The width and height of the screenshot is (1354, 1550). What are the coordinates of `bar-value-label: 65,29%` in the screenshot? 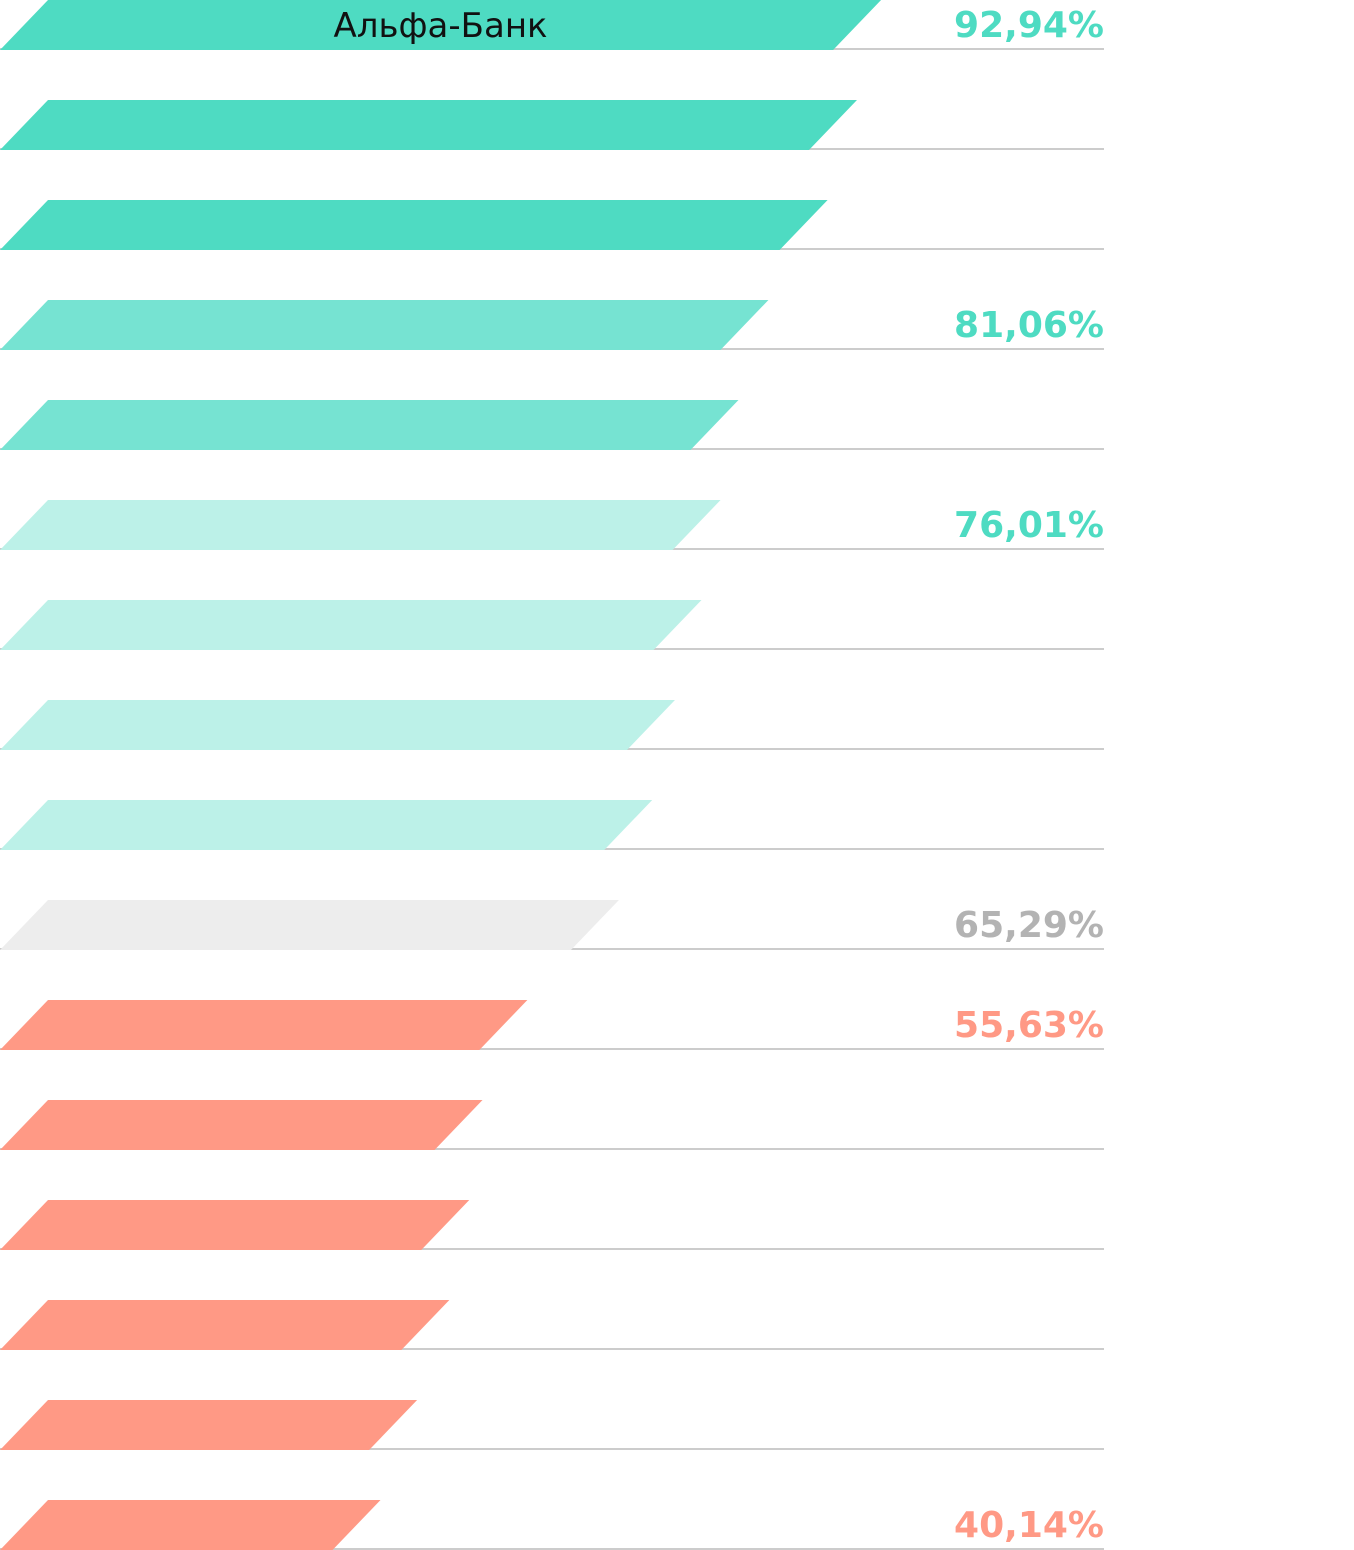 It's located at (1029, 925).